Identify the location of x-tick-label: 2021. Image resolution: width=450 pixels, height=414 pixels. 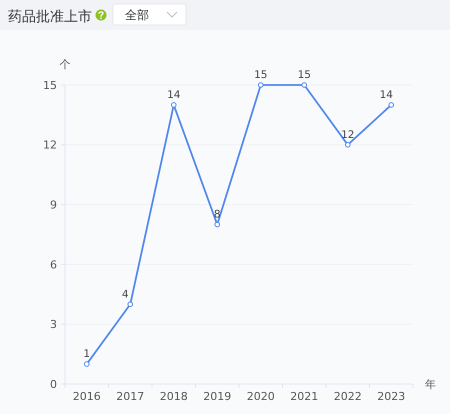
(304, 396).